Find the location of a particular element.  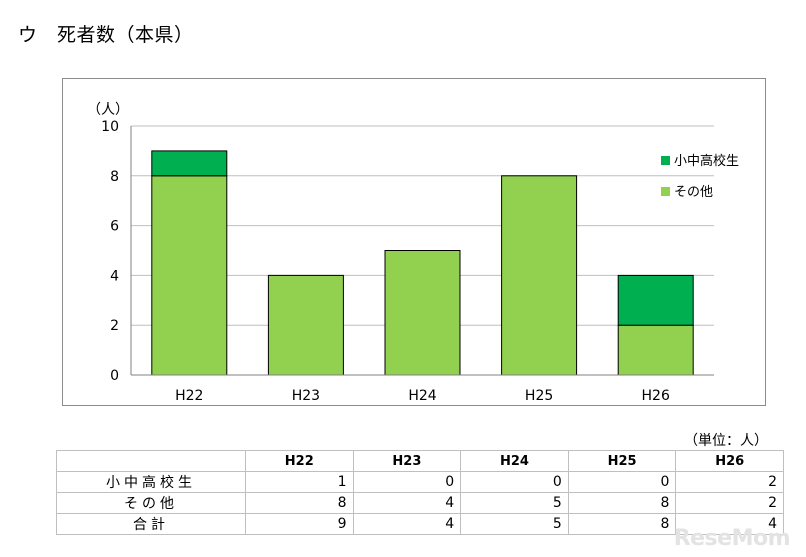

row-label: 小中高校生 is located at coordinates (151, 482).